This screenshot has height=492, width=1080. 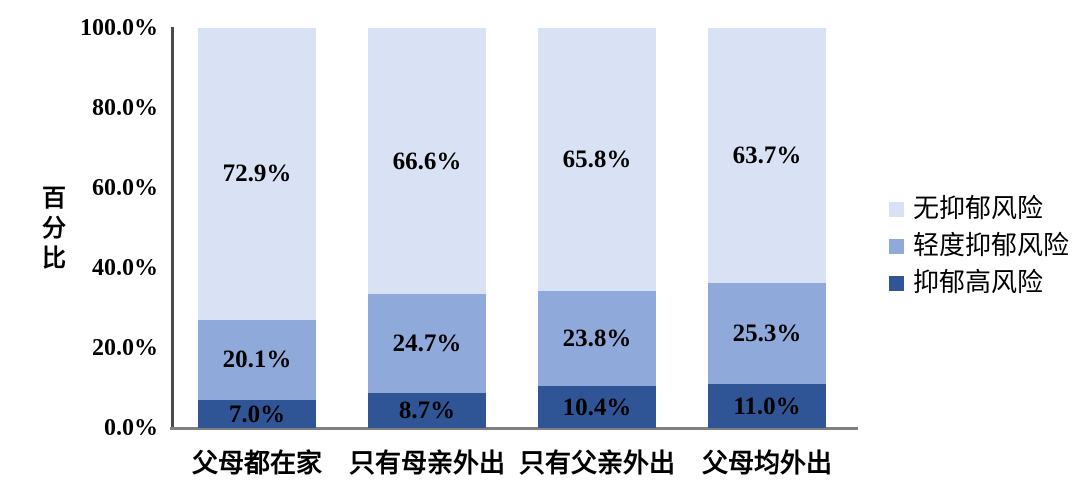 I want to click on segment-no-risk: 72.9%, so click(x=257, y=174).